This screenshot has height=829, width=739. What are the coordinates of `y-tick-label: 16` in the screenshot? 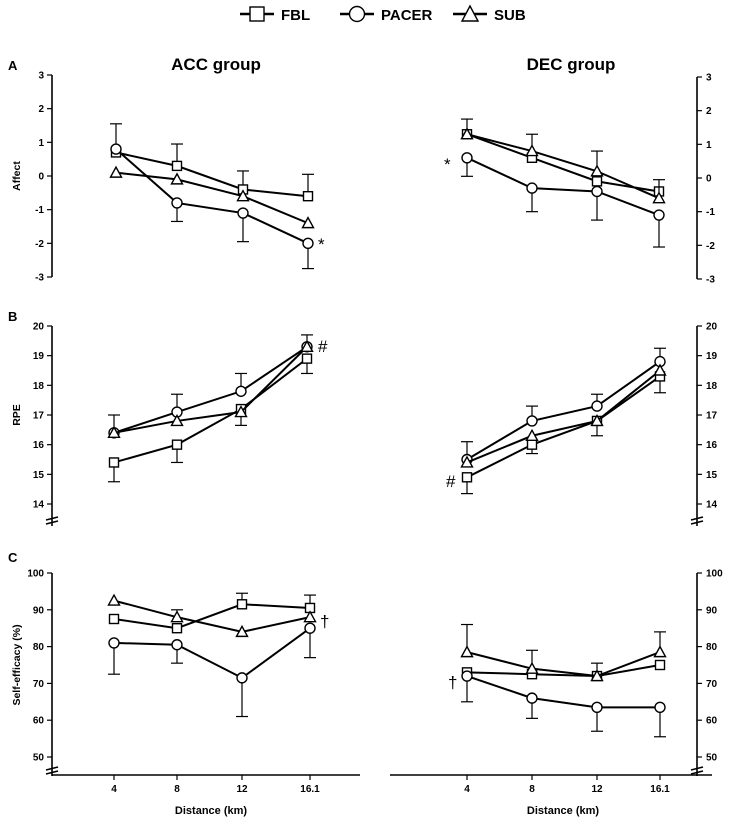 It's located at (712, 445).